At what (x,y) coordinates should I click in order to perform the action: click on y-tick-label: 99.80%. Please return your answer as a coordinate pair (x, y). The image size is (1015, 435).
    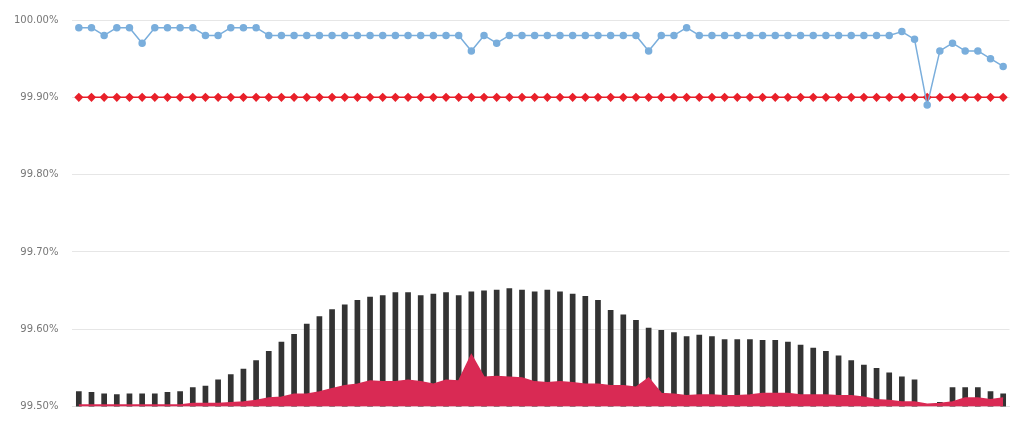
    Looking at the image, I should click on (39, 174).